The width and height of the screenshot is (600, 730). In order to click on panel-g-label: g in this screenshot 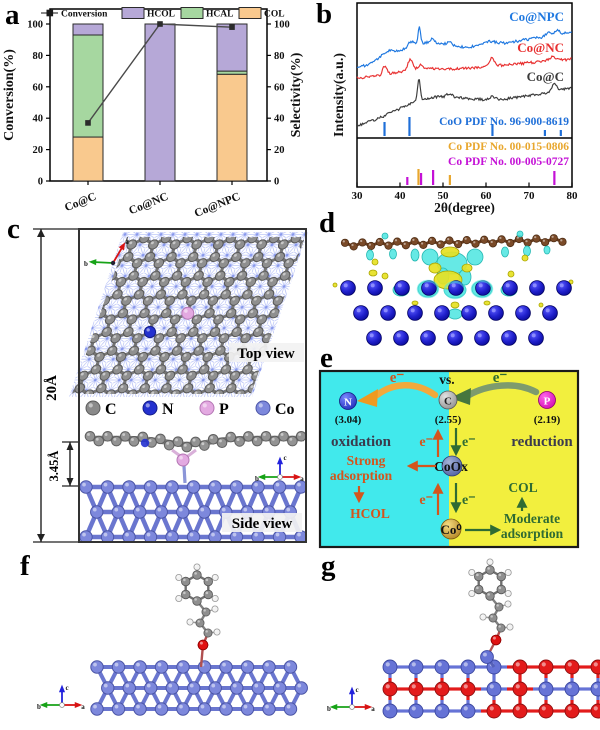, I will do `click(328, 566)`.